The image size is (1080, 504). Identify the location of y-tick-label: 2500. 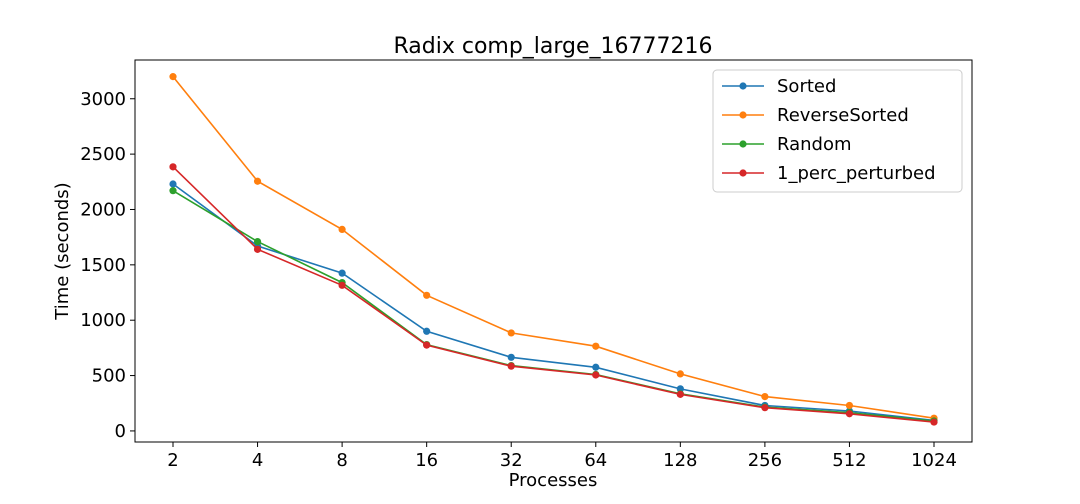
(103, 154).